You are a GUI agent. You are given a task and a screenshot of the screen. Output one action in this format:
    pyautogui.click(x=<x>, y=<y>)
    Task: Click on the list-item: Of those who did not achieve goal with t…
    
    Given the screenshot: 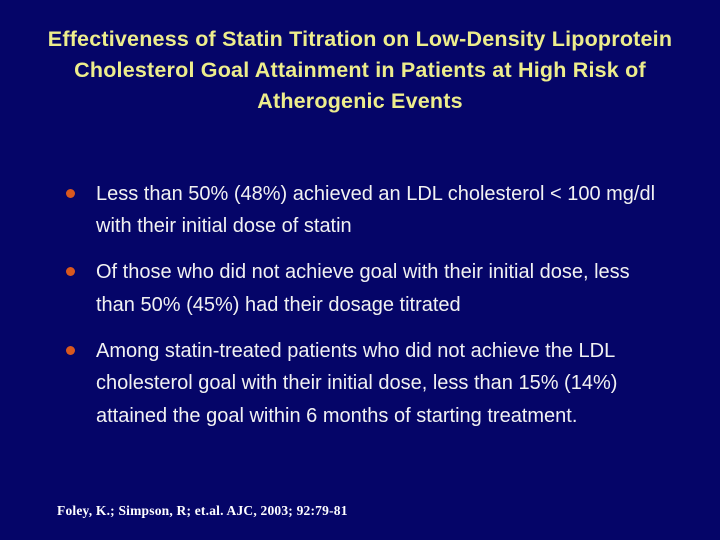 What is the action you would take?
    pyautogui.click(x=363, y=288)
    